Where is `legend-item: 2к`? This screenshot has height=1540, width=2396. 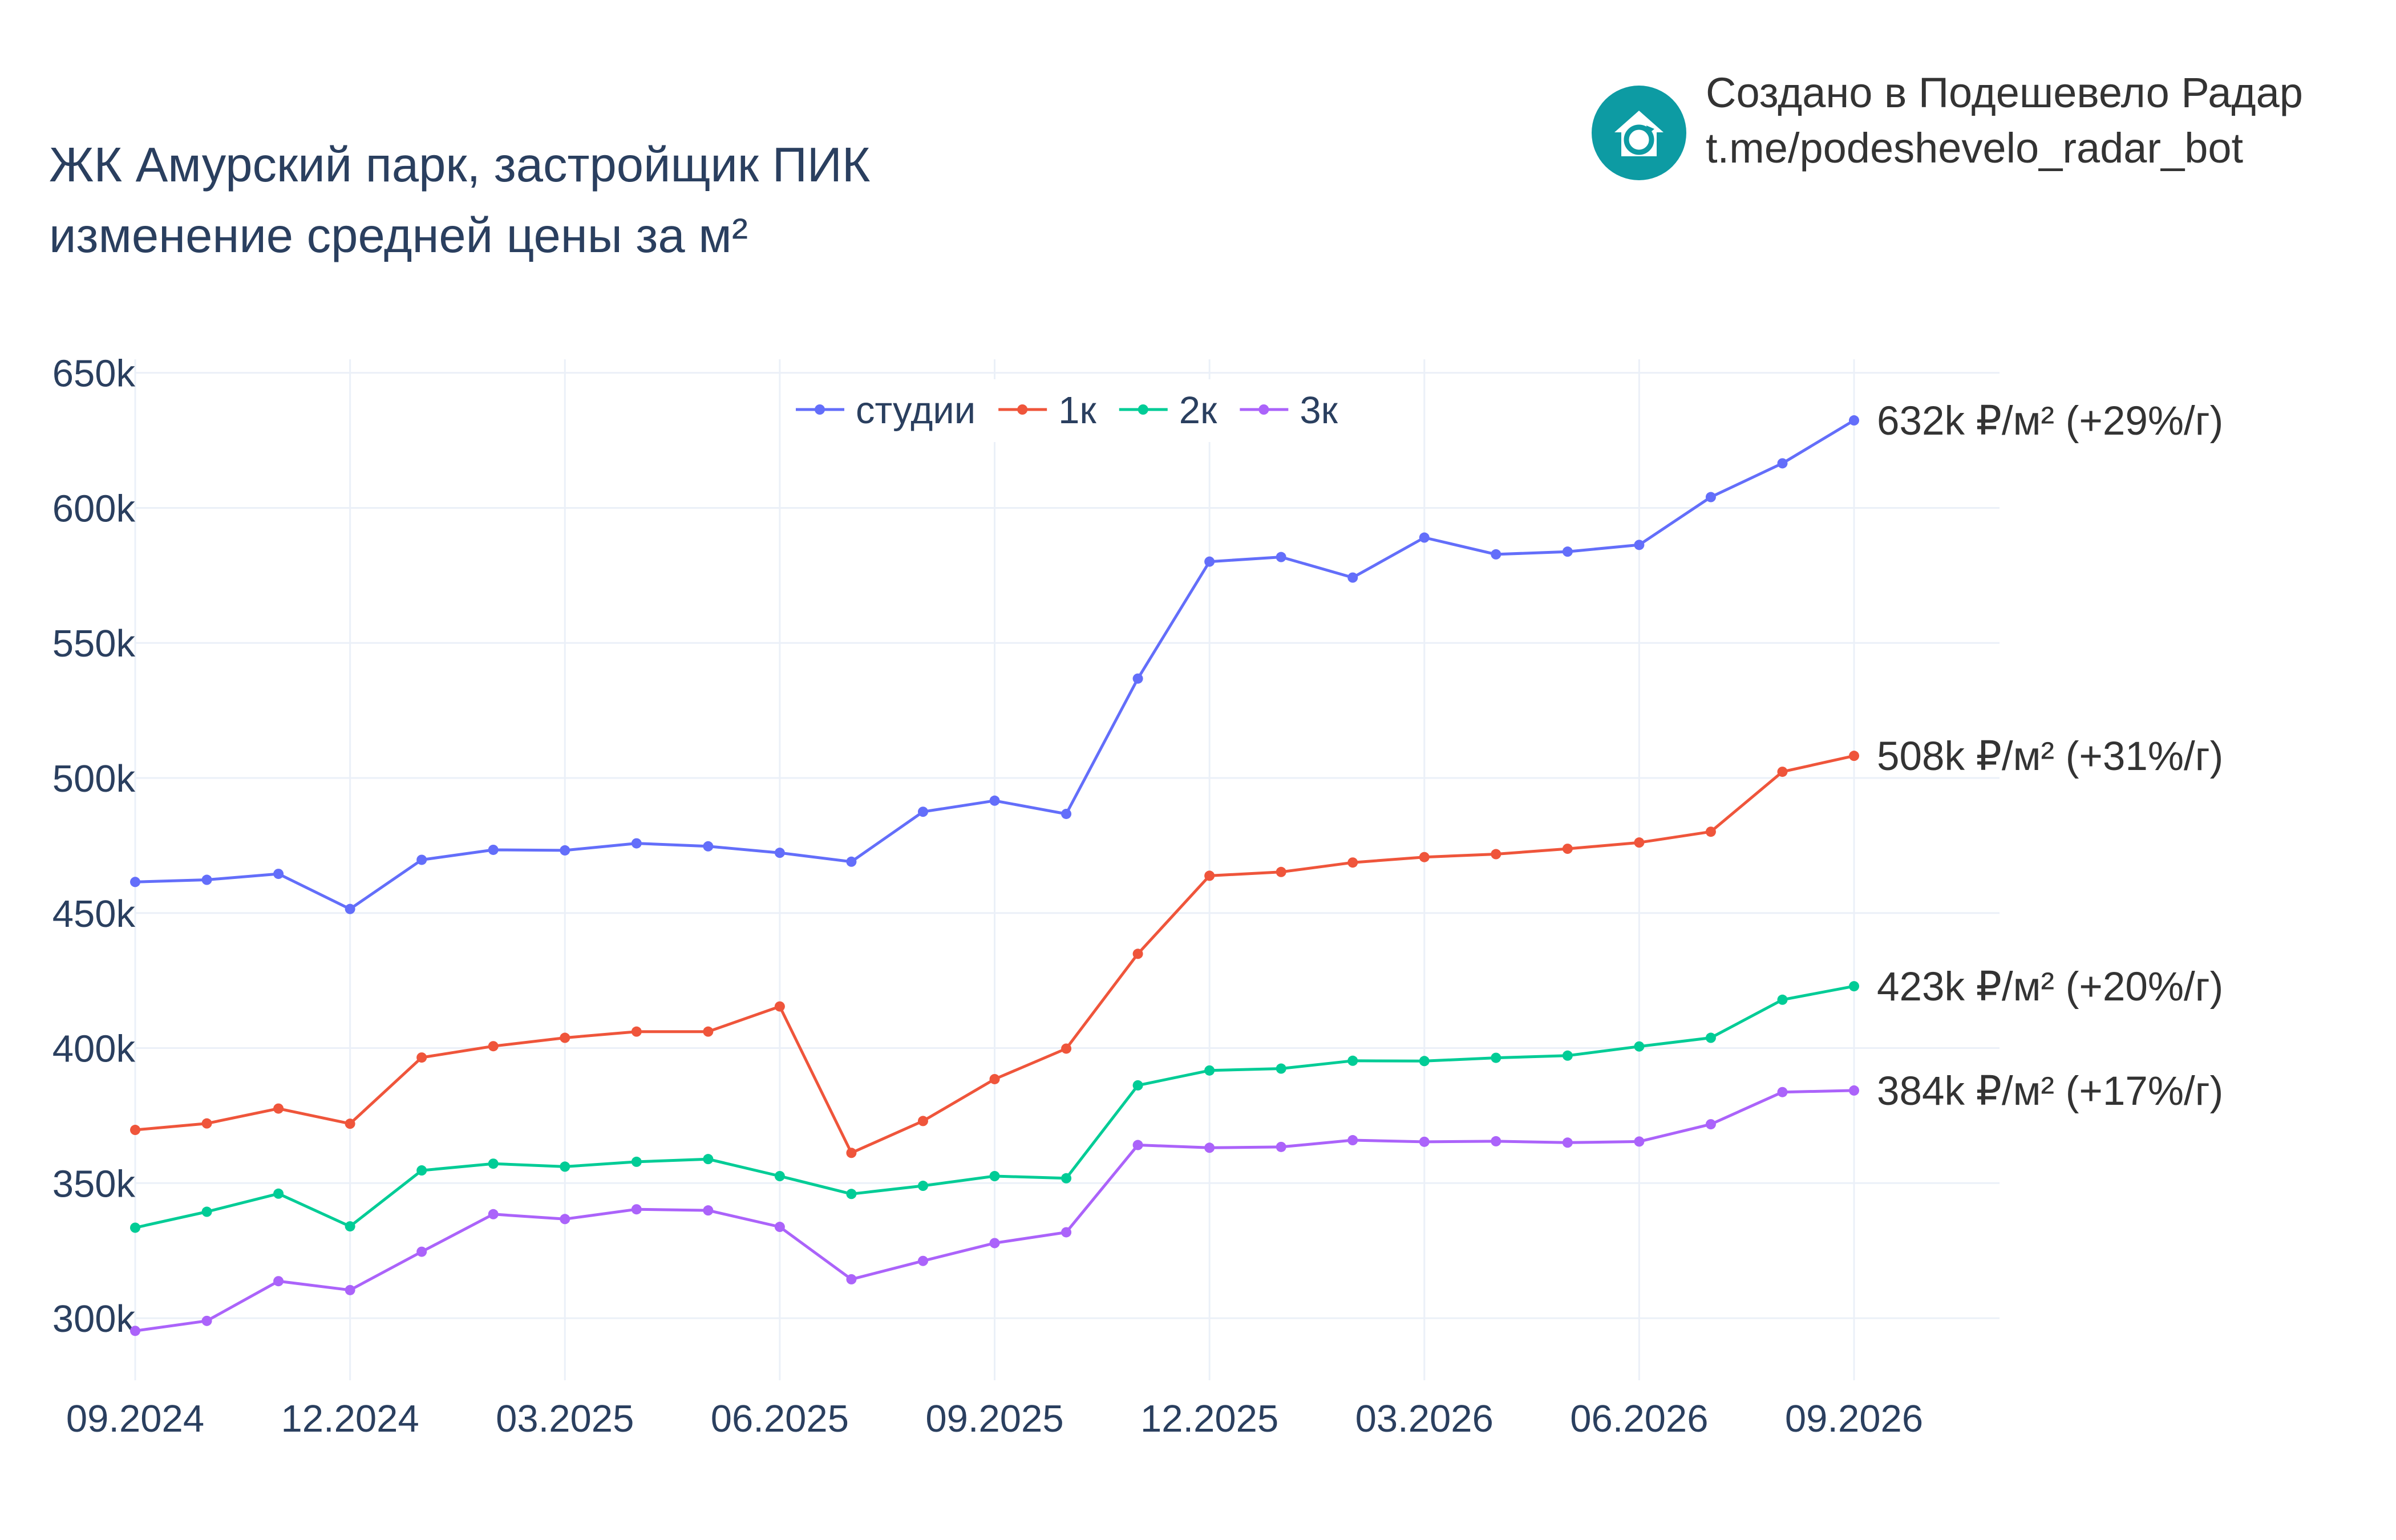 legend-item: 2к is located at coordinates (1168, 410).